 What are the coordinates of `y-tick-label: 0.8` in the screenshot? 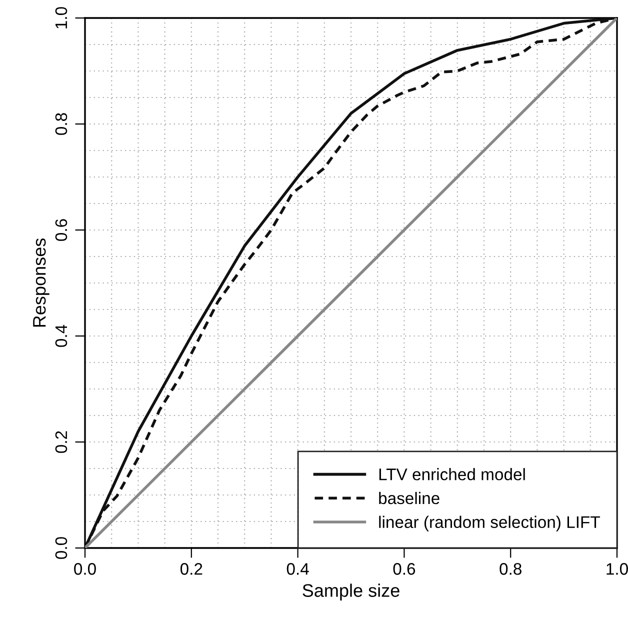 It's located at (61, 124).